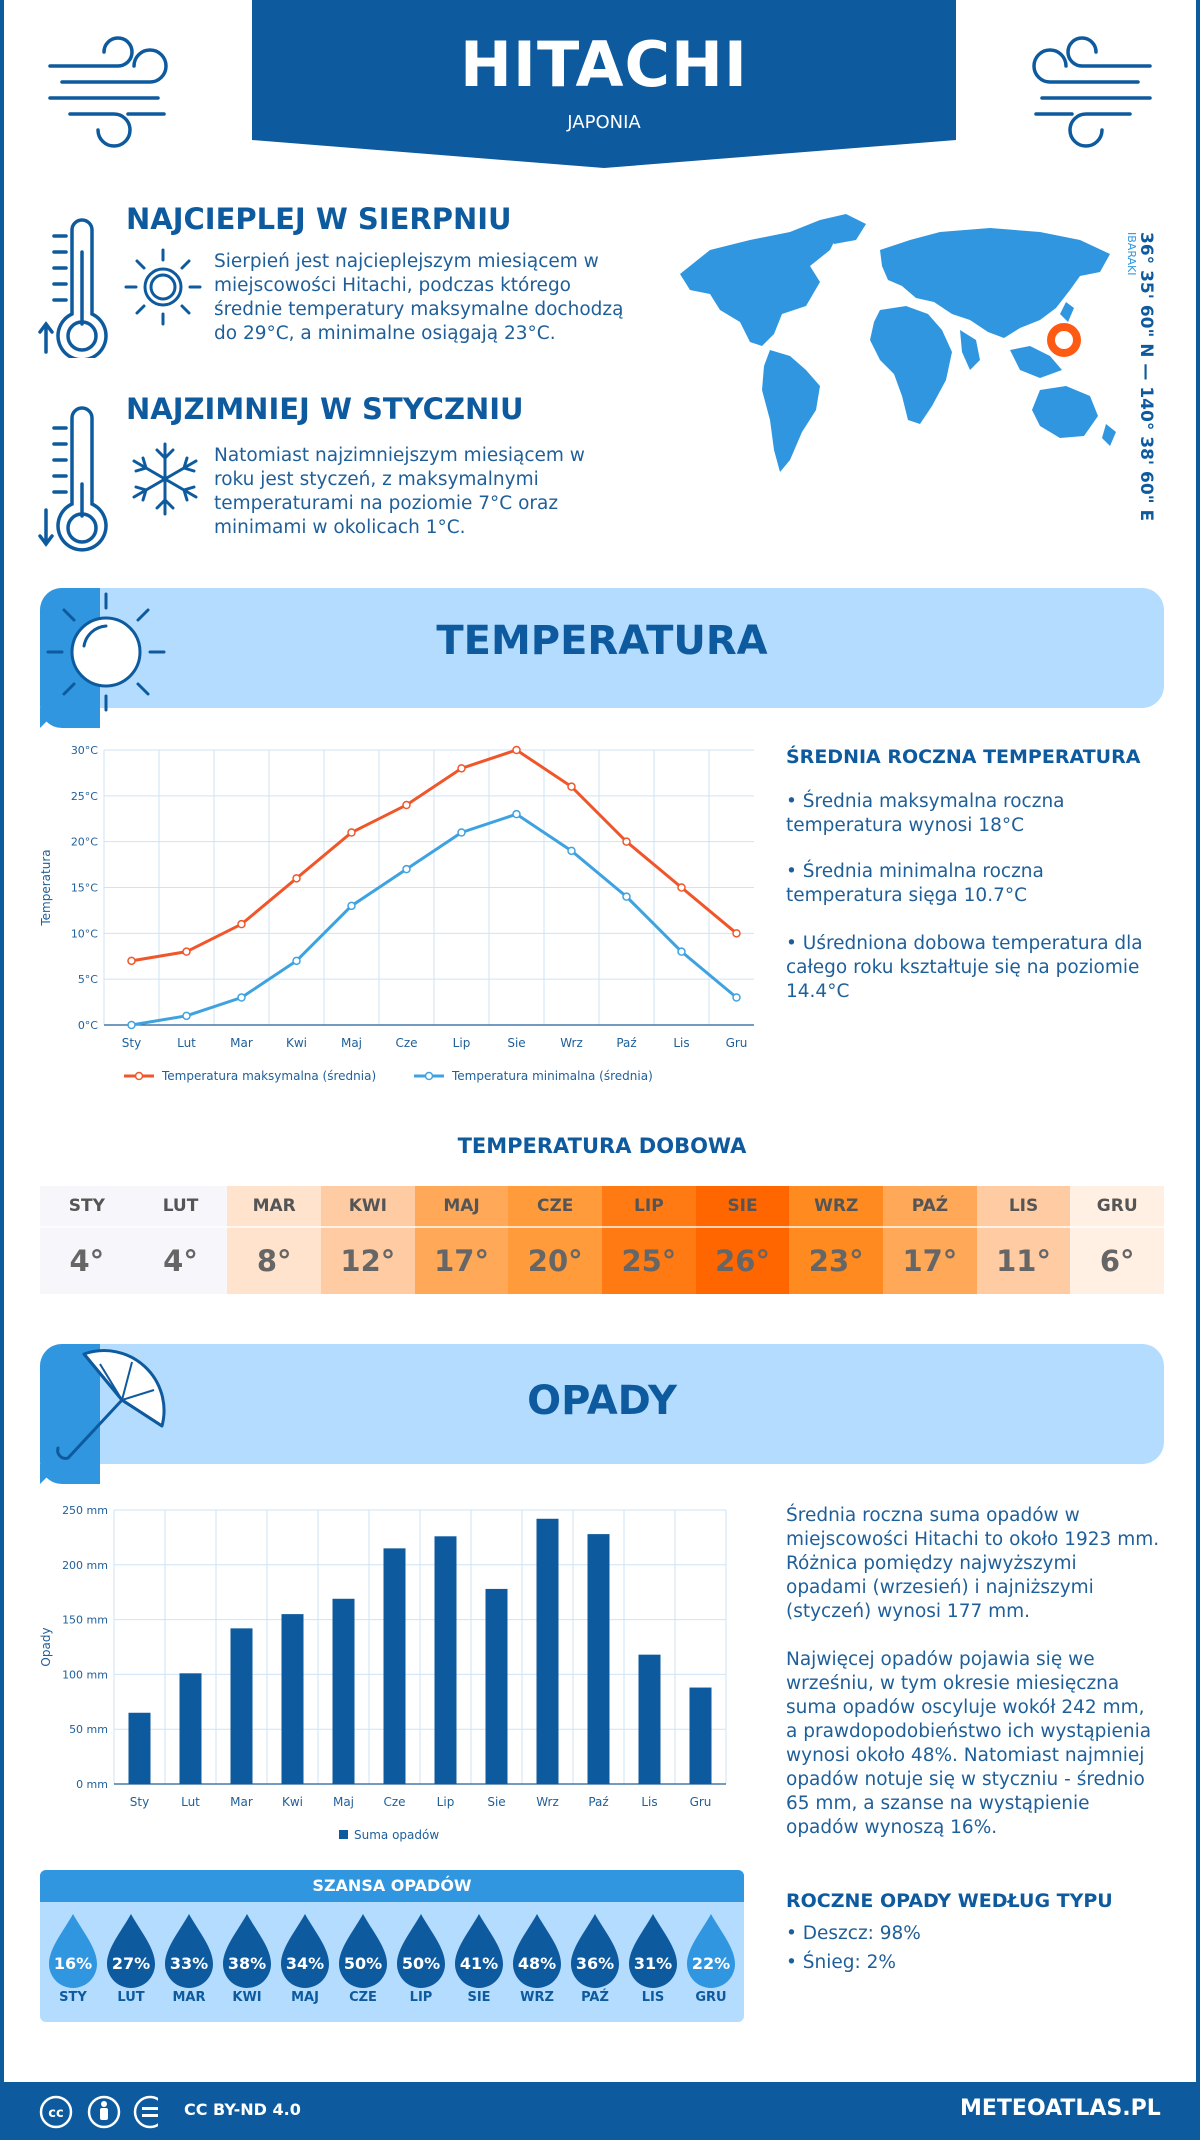 Image resolution: width=1200 pixels, height=2140 pixels. What do you see at coordinates (1131, 254) in the screenshot?
I see `region-label: IBARAKI` at bounding box center [1131, 254].